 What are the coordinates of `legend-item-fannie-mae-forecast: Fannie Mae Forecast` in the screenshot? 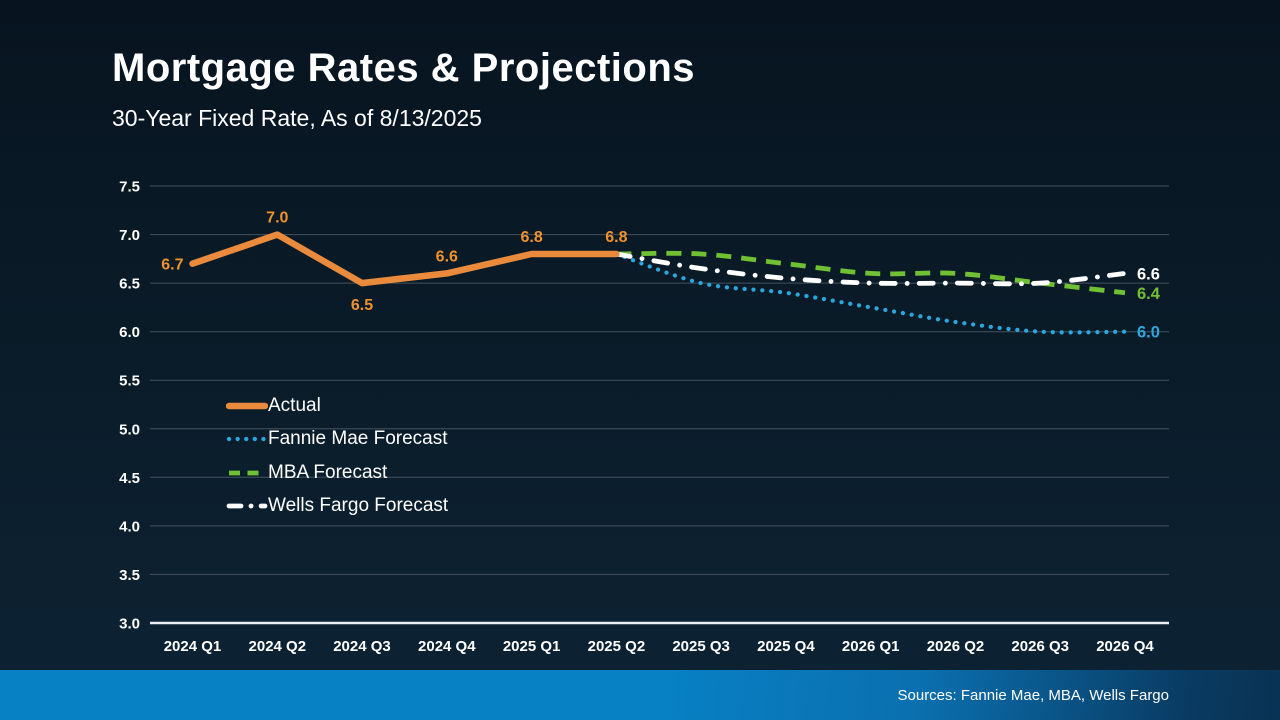 It's located at (337, 440).